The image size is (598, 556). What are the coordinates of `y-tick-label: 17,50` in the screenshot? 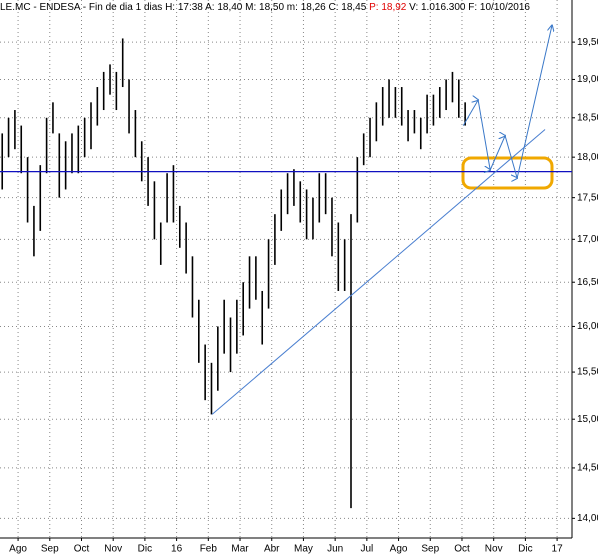 It's located at (587, 197).